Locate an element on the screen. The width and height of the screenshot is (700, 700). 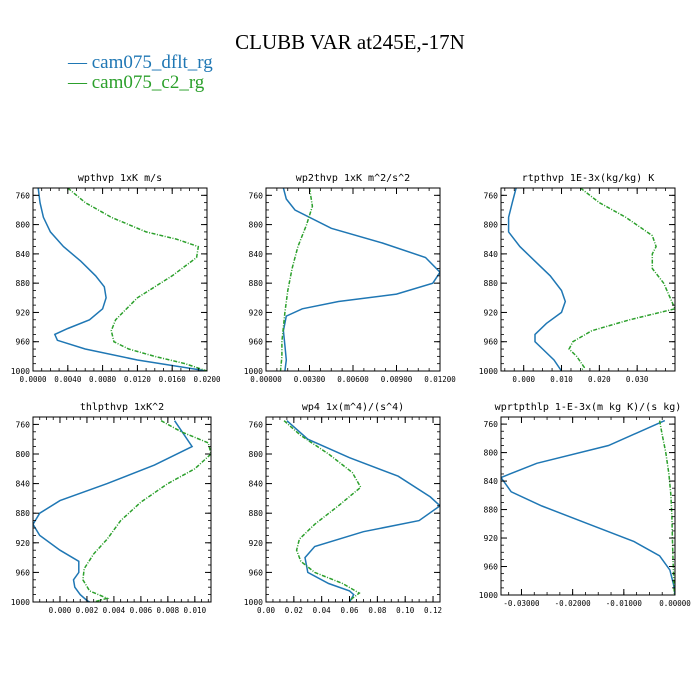
subplot-title: wpthvp 1xK m/s is located at coordinates (120, 178).